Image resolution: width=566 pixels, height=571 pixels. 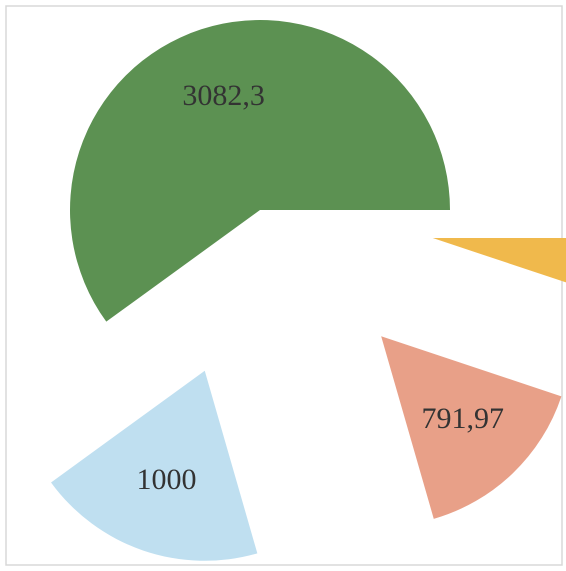 I want to click on slice-label: 791,97, so click(x=462, y=418).